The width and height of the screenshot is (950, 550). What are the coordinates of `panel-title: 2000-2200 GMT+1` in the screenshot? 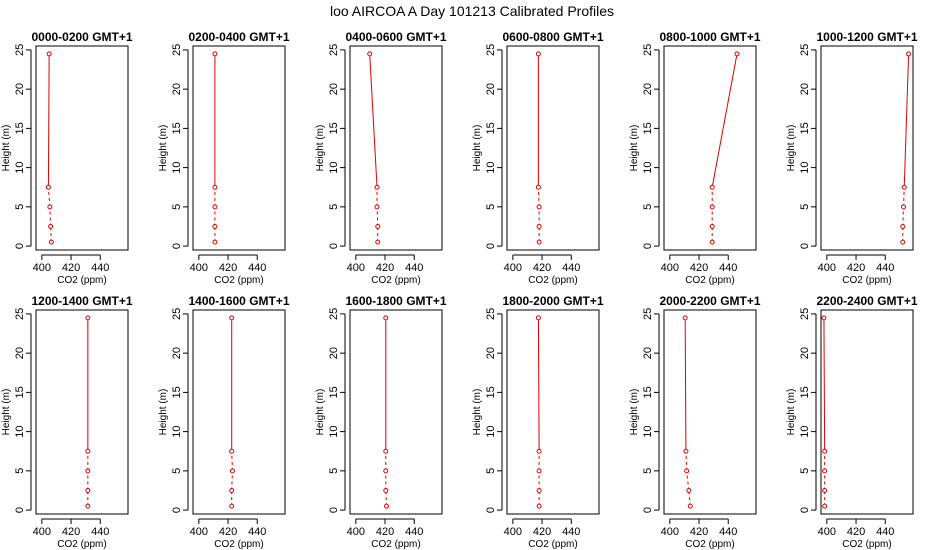 It's located at (709, 301).